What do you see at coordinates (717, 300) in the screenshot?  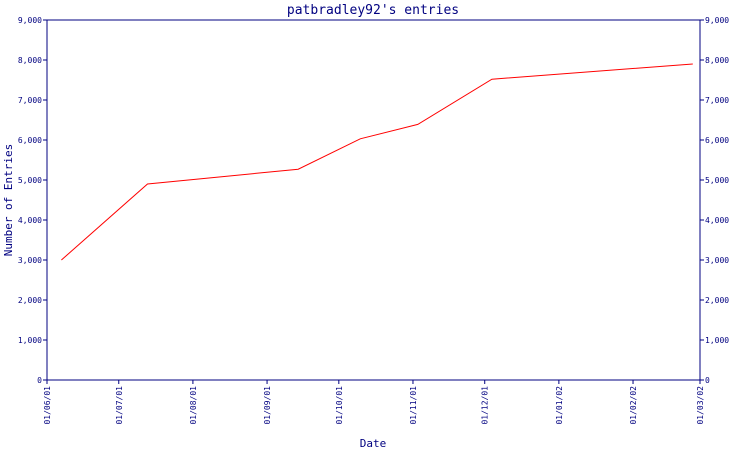 I see `y-tick-label-right: 2,000` at bounding box center [717, 300].